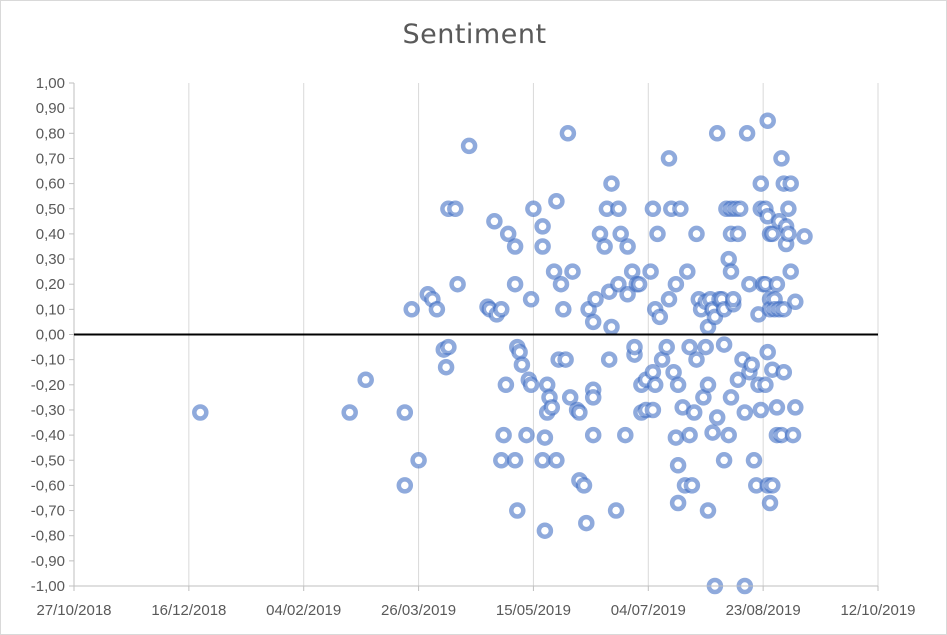 The image size is (947, 635). Describe the element at coordinates (48, 561) in the screenshot. I see `y-tick-label: -0,90` at that location.